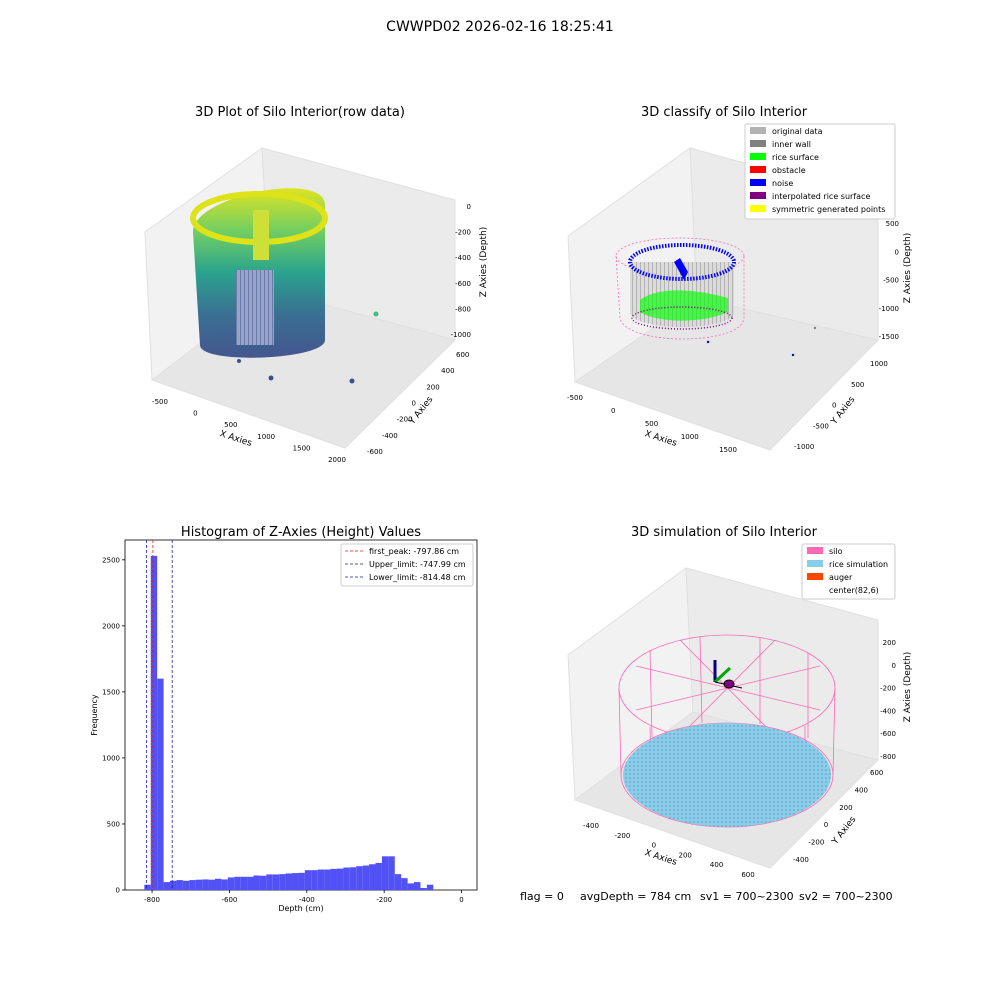  Describe the element at coordinates (889, 280) in the screenshot. I see `z-axis-ticks: 500 0 -500 -1000 -1500` at that location.